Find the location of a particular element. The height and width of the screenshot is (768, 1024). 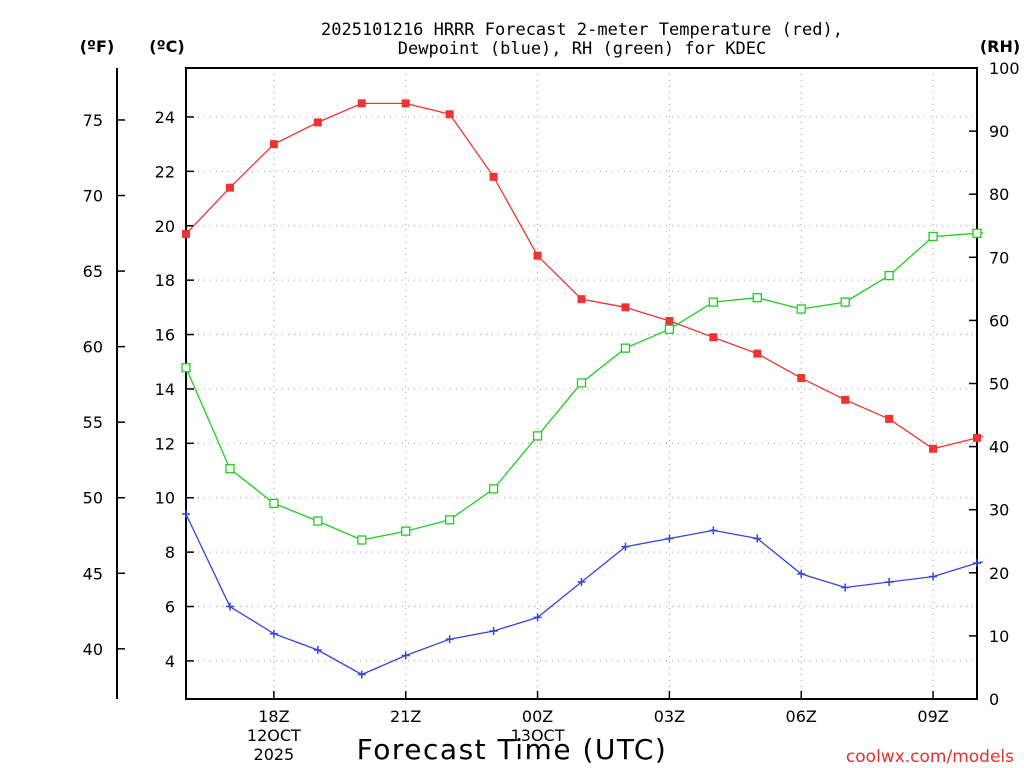

fahrenheit-tick-label: 70 is located at coordinates (93, 196).